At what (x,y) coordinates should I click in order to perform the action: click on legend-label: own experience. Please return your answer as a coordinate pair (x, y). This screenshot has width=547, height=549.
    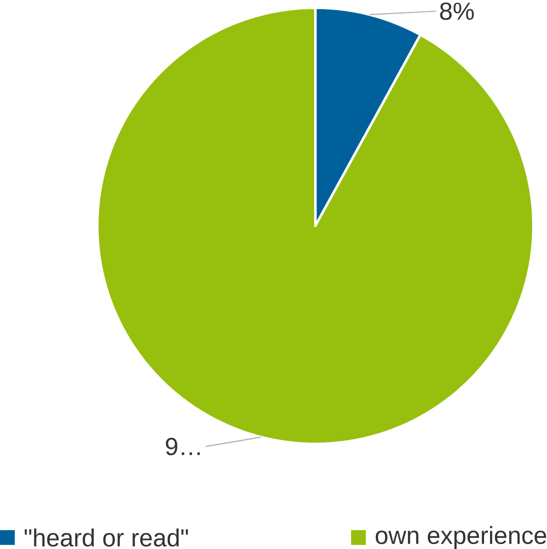
    Looking at the image, I should click on (461, 537).